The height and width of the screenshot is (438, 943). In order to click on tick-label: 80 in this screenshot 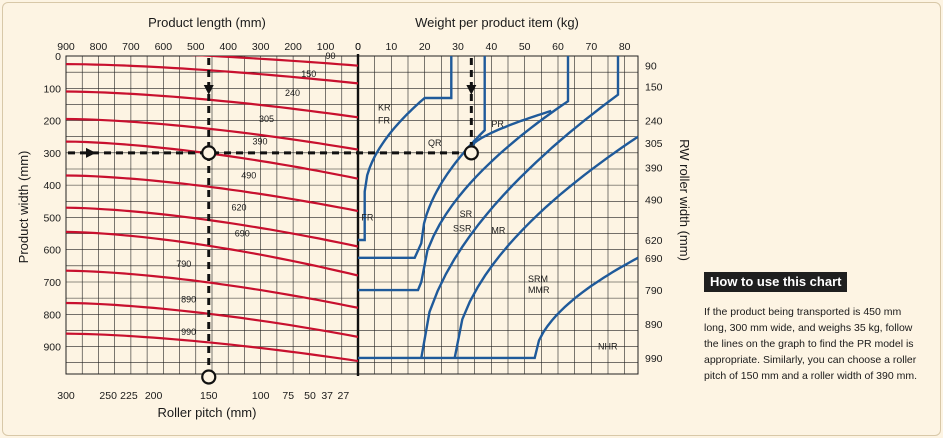, I will do `click(625, 47)`.